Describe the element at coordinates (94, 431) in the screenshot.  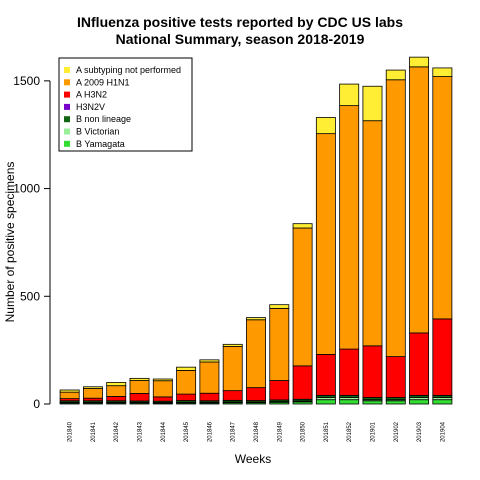
I see `x-tick-label-201841: 201841` at that location.